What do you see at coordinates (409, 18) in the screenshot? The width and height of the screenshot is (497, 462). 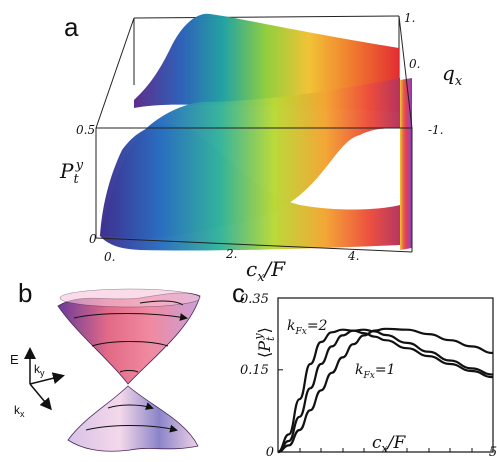 I see `y-tick-1: 1.` at bounding box center [409, 18].